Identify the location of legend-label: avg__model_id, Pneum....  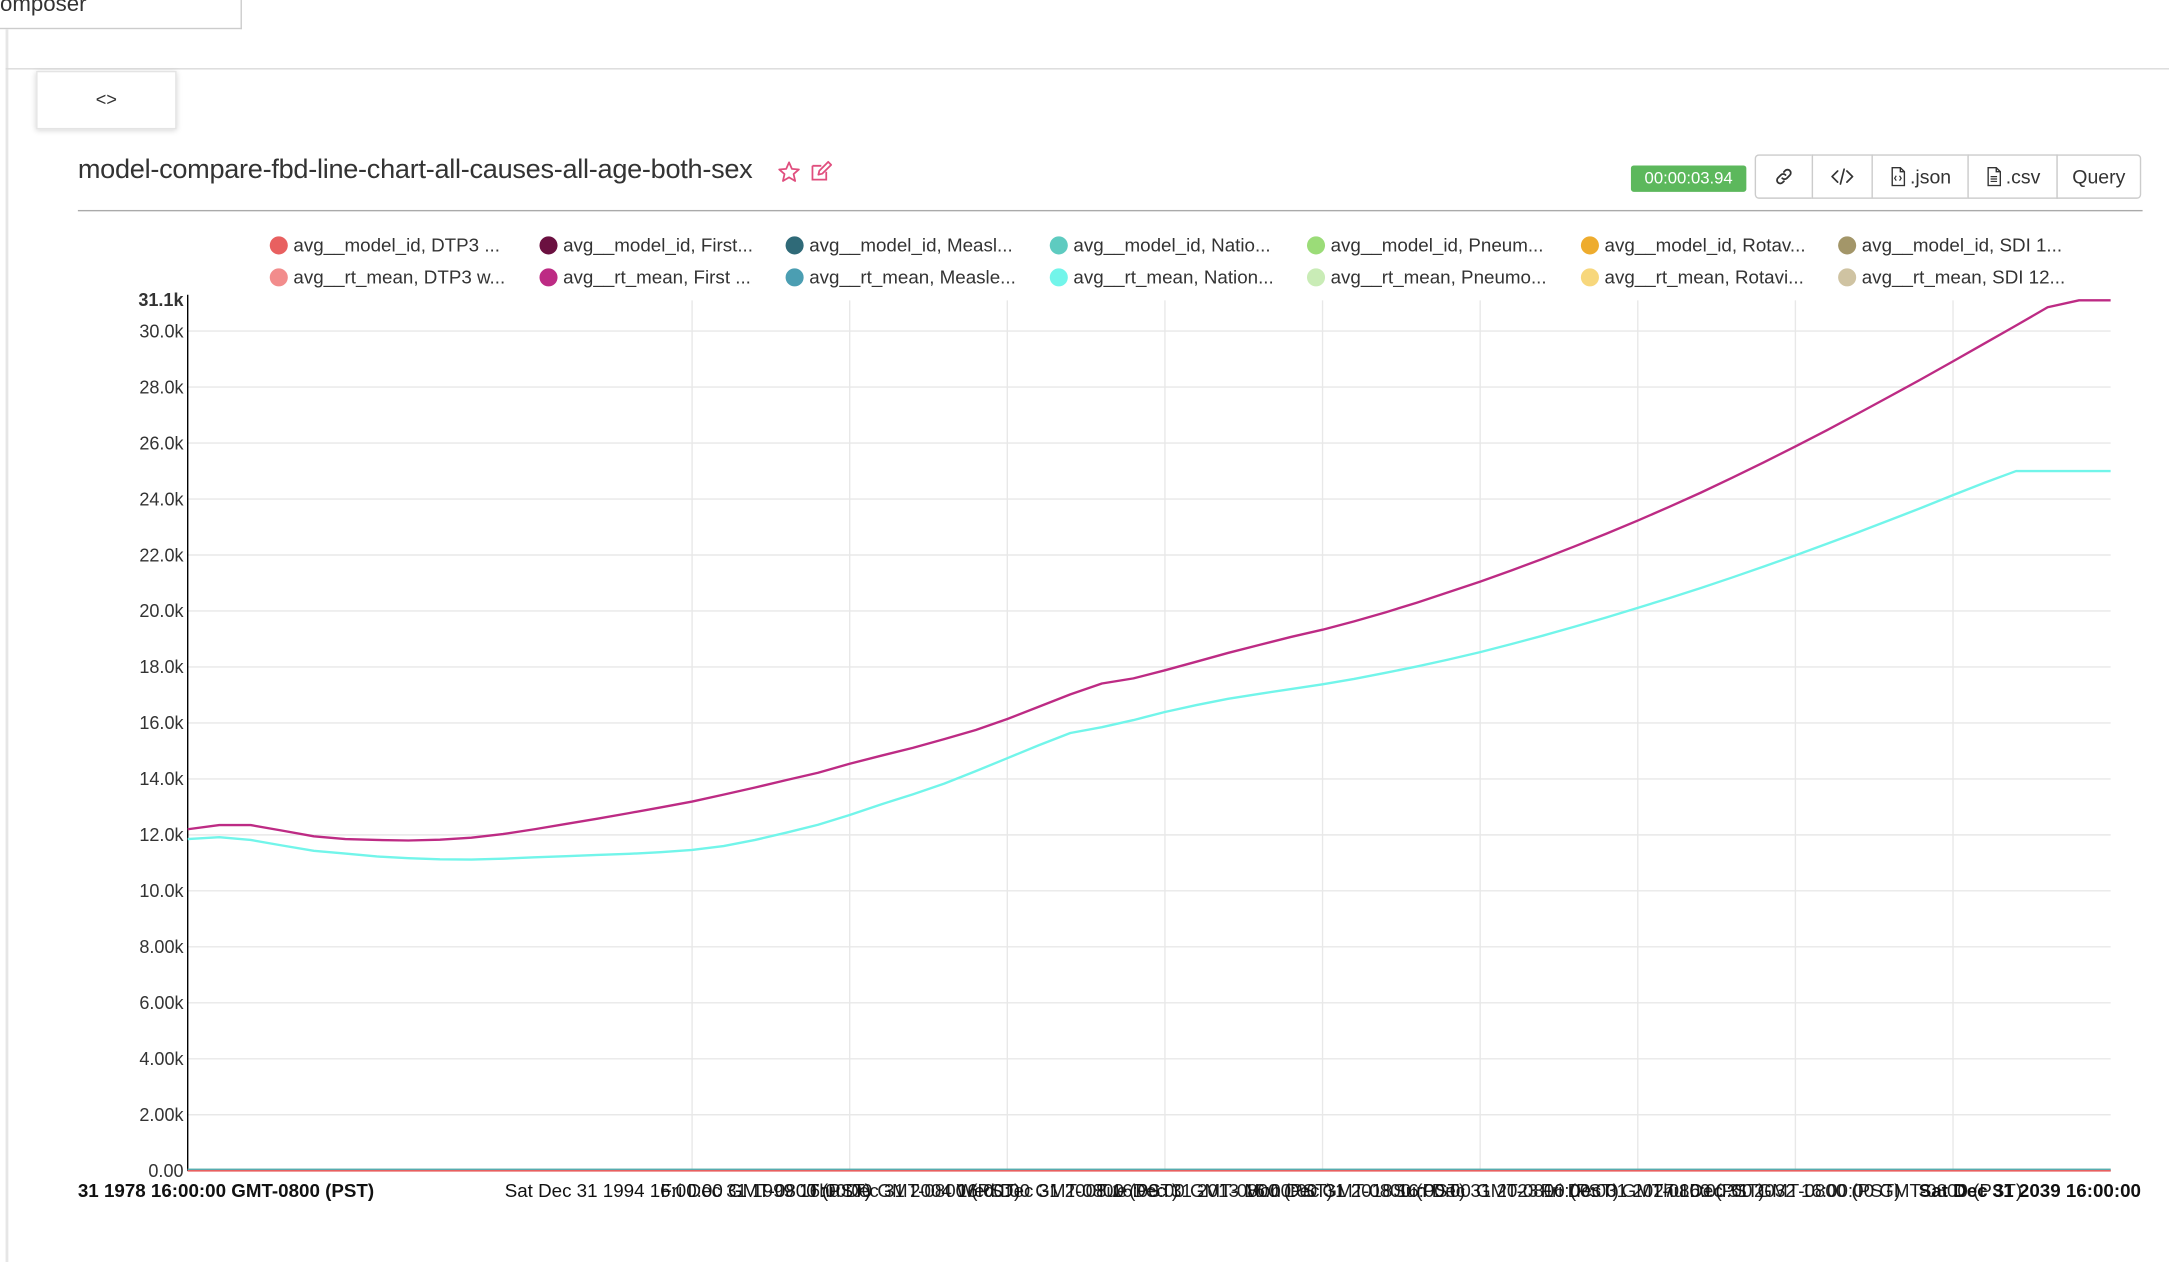
(1437, 245).